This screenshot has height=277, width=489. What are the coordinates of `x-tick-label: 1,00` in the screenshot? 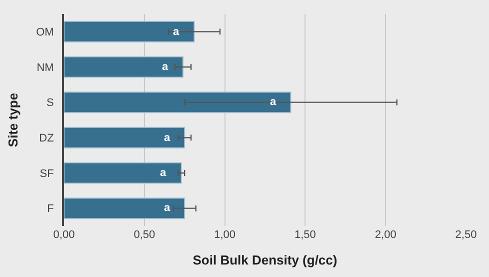 It's located at (225, 235).